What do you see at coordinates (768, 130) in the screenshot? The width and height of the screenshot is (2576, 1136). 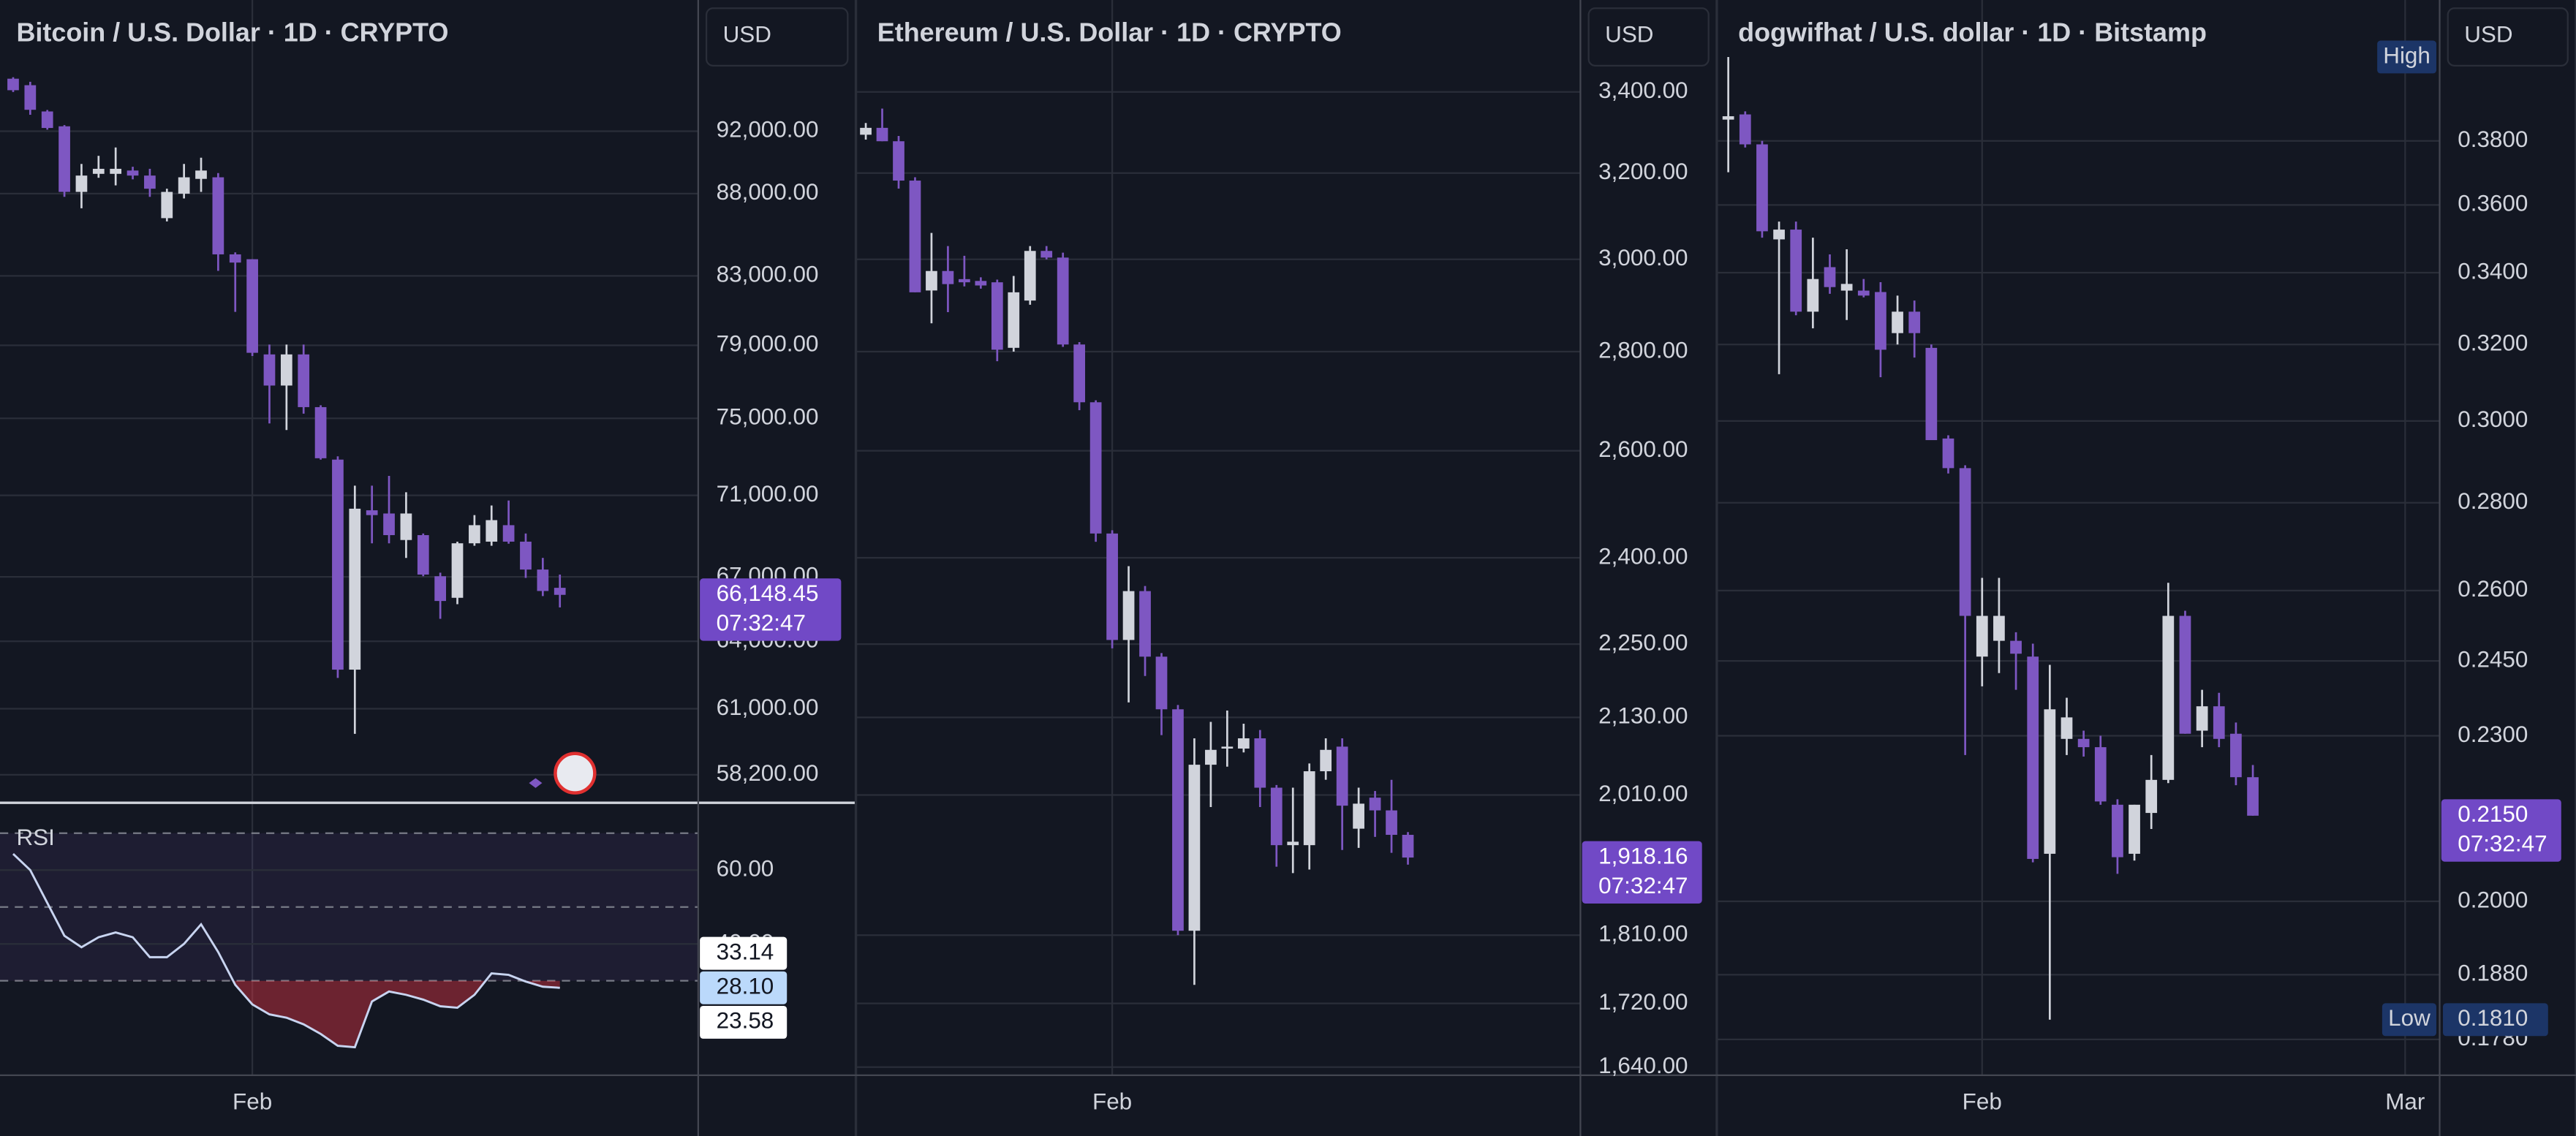 I see `y-tick-label: 92,000.00` at bounding box center [768, 130].